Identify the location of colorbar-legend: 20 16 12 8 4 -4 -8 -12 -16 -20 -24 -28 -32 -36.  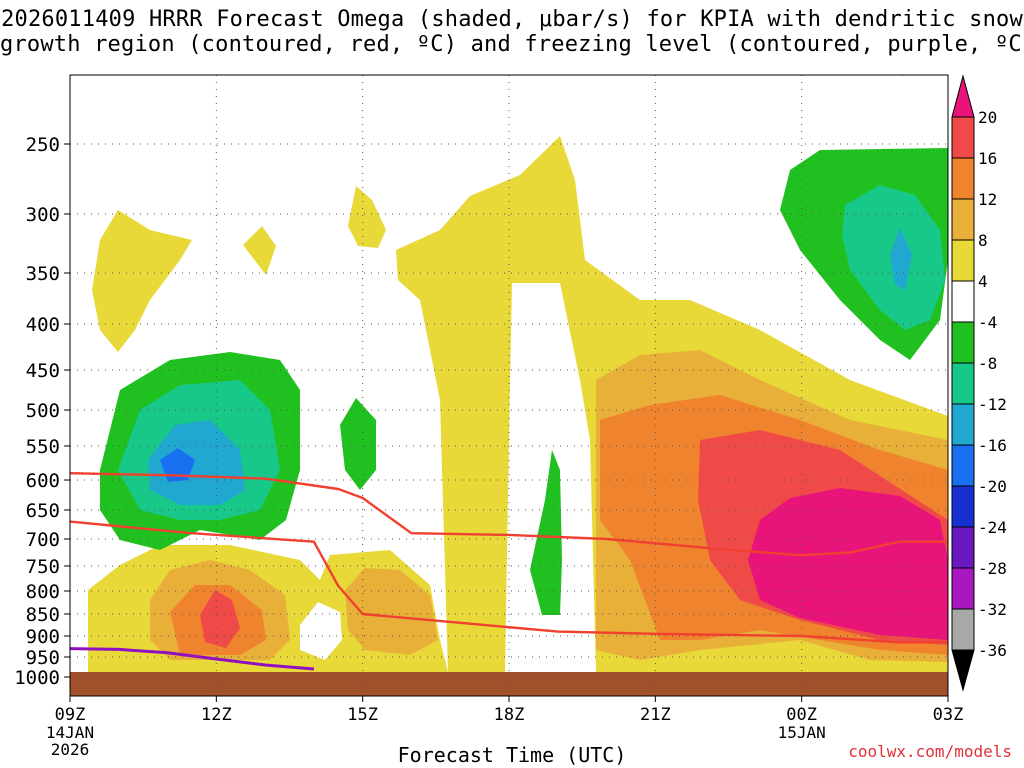
(979, 383).